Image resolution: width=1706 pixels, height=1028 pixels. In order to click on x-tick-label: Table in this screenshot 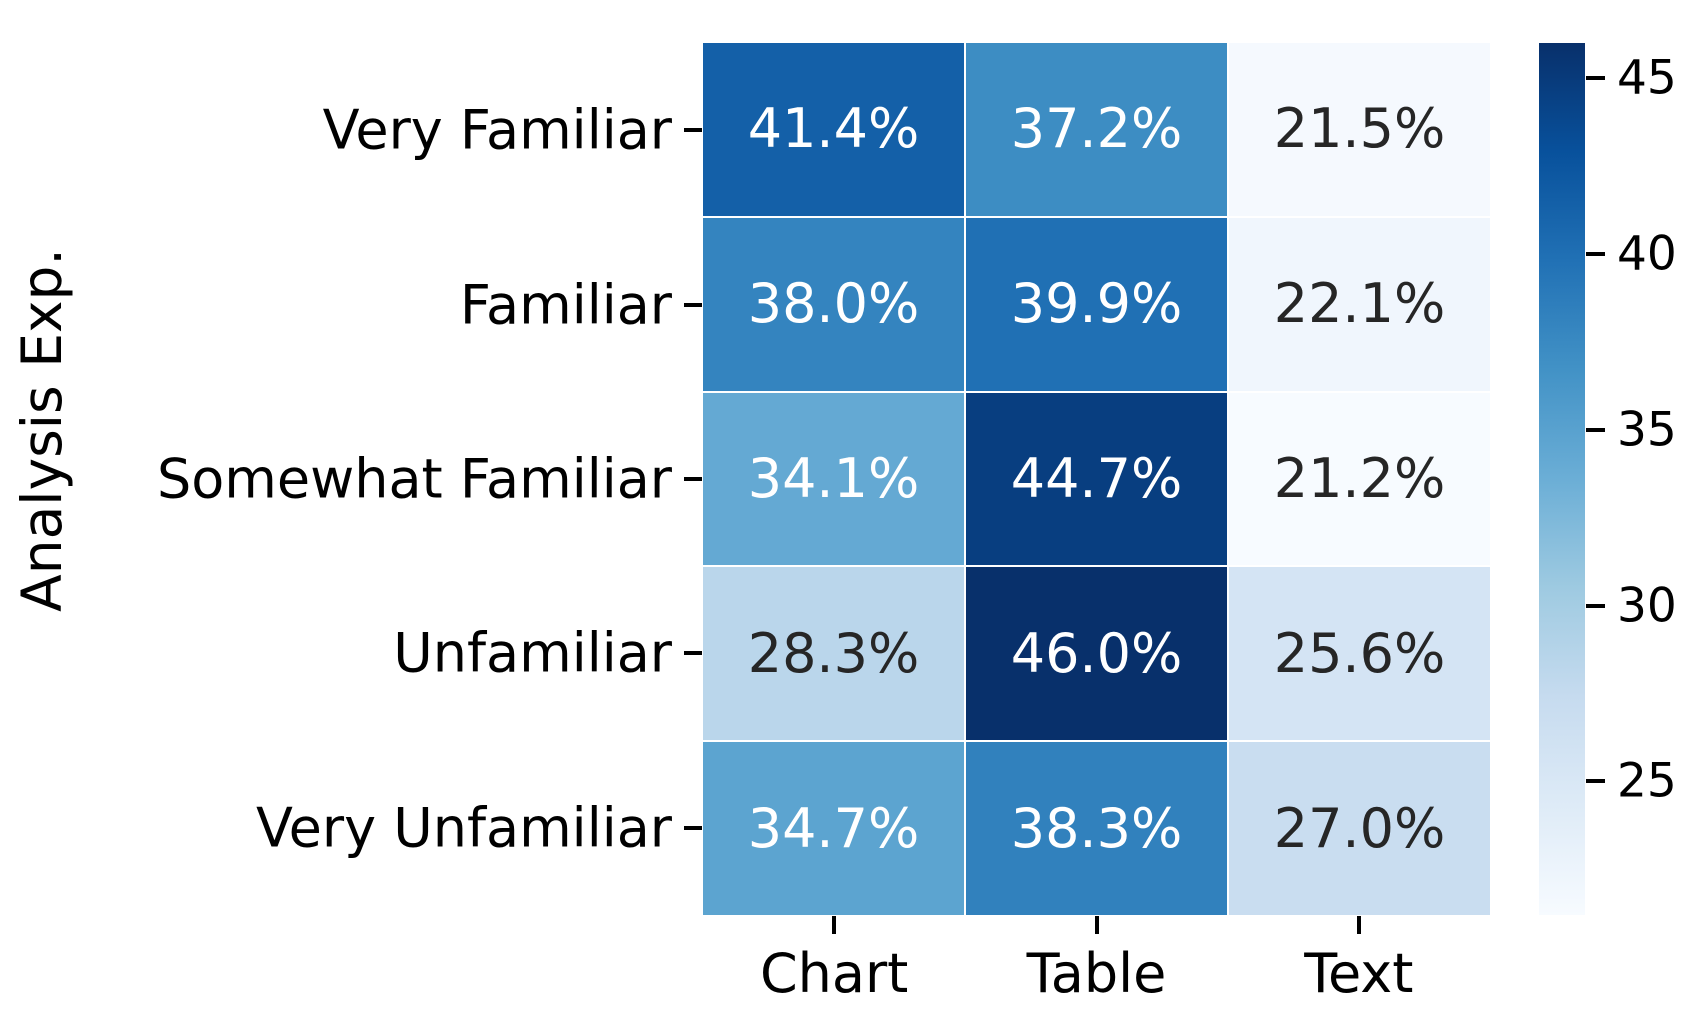, I will do `click(1096, 973)`.